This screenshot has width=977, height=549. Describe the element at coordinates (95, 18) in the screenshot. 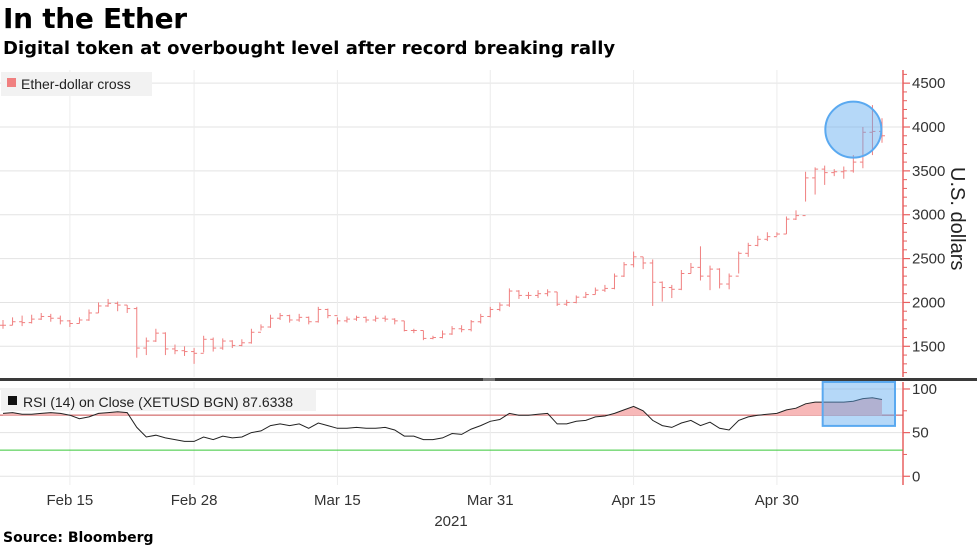

I see `chart-title: In the Ether` at that location.